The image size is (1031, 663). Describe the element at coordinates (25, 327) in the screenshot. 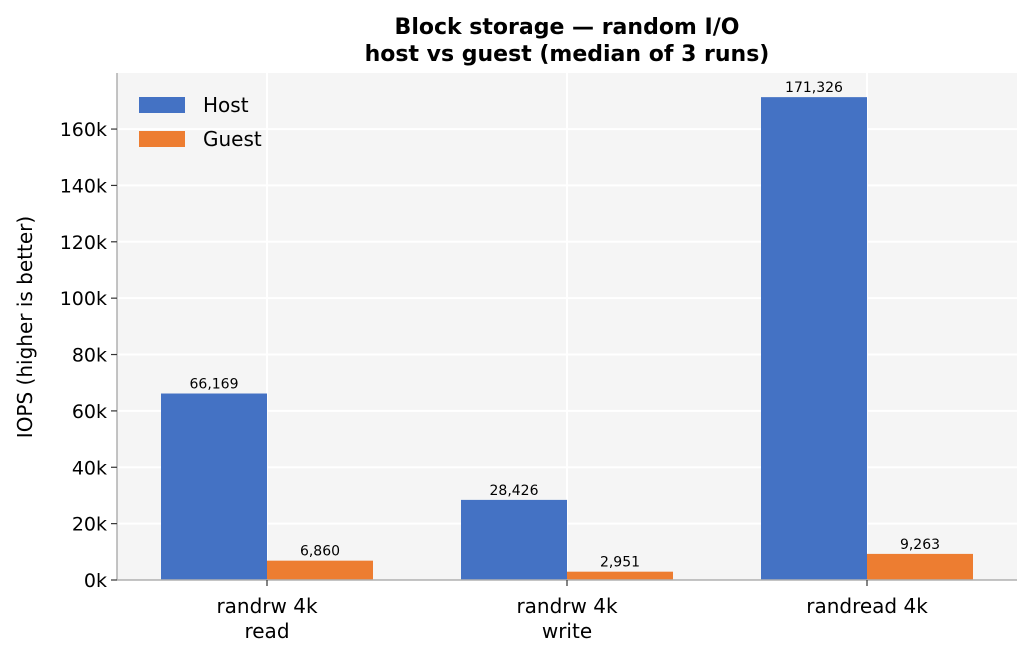

I see `y-axis-label: IOPS (higher is better)` at that location.